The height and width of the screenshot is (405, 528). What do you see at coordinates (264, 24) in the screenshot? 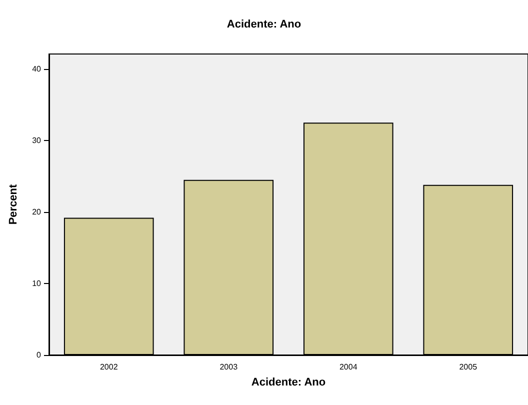
I see `chart-title: Acidente: Ano` at bounding box center [264, 24].